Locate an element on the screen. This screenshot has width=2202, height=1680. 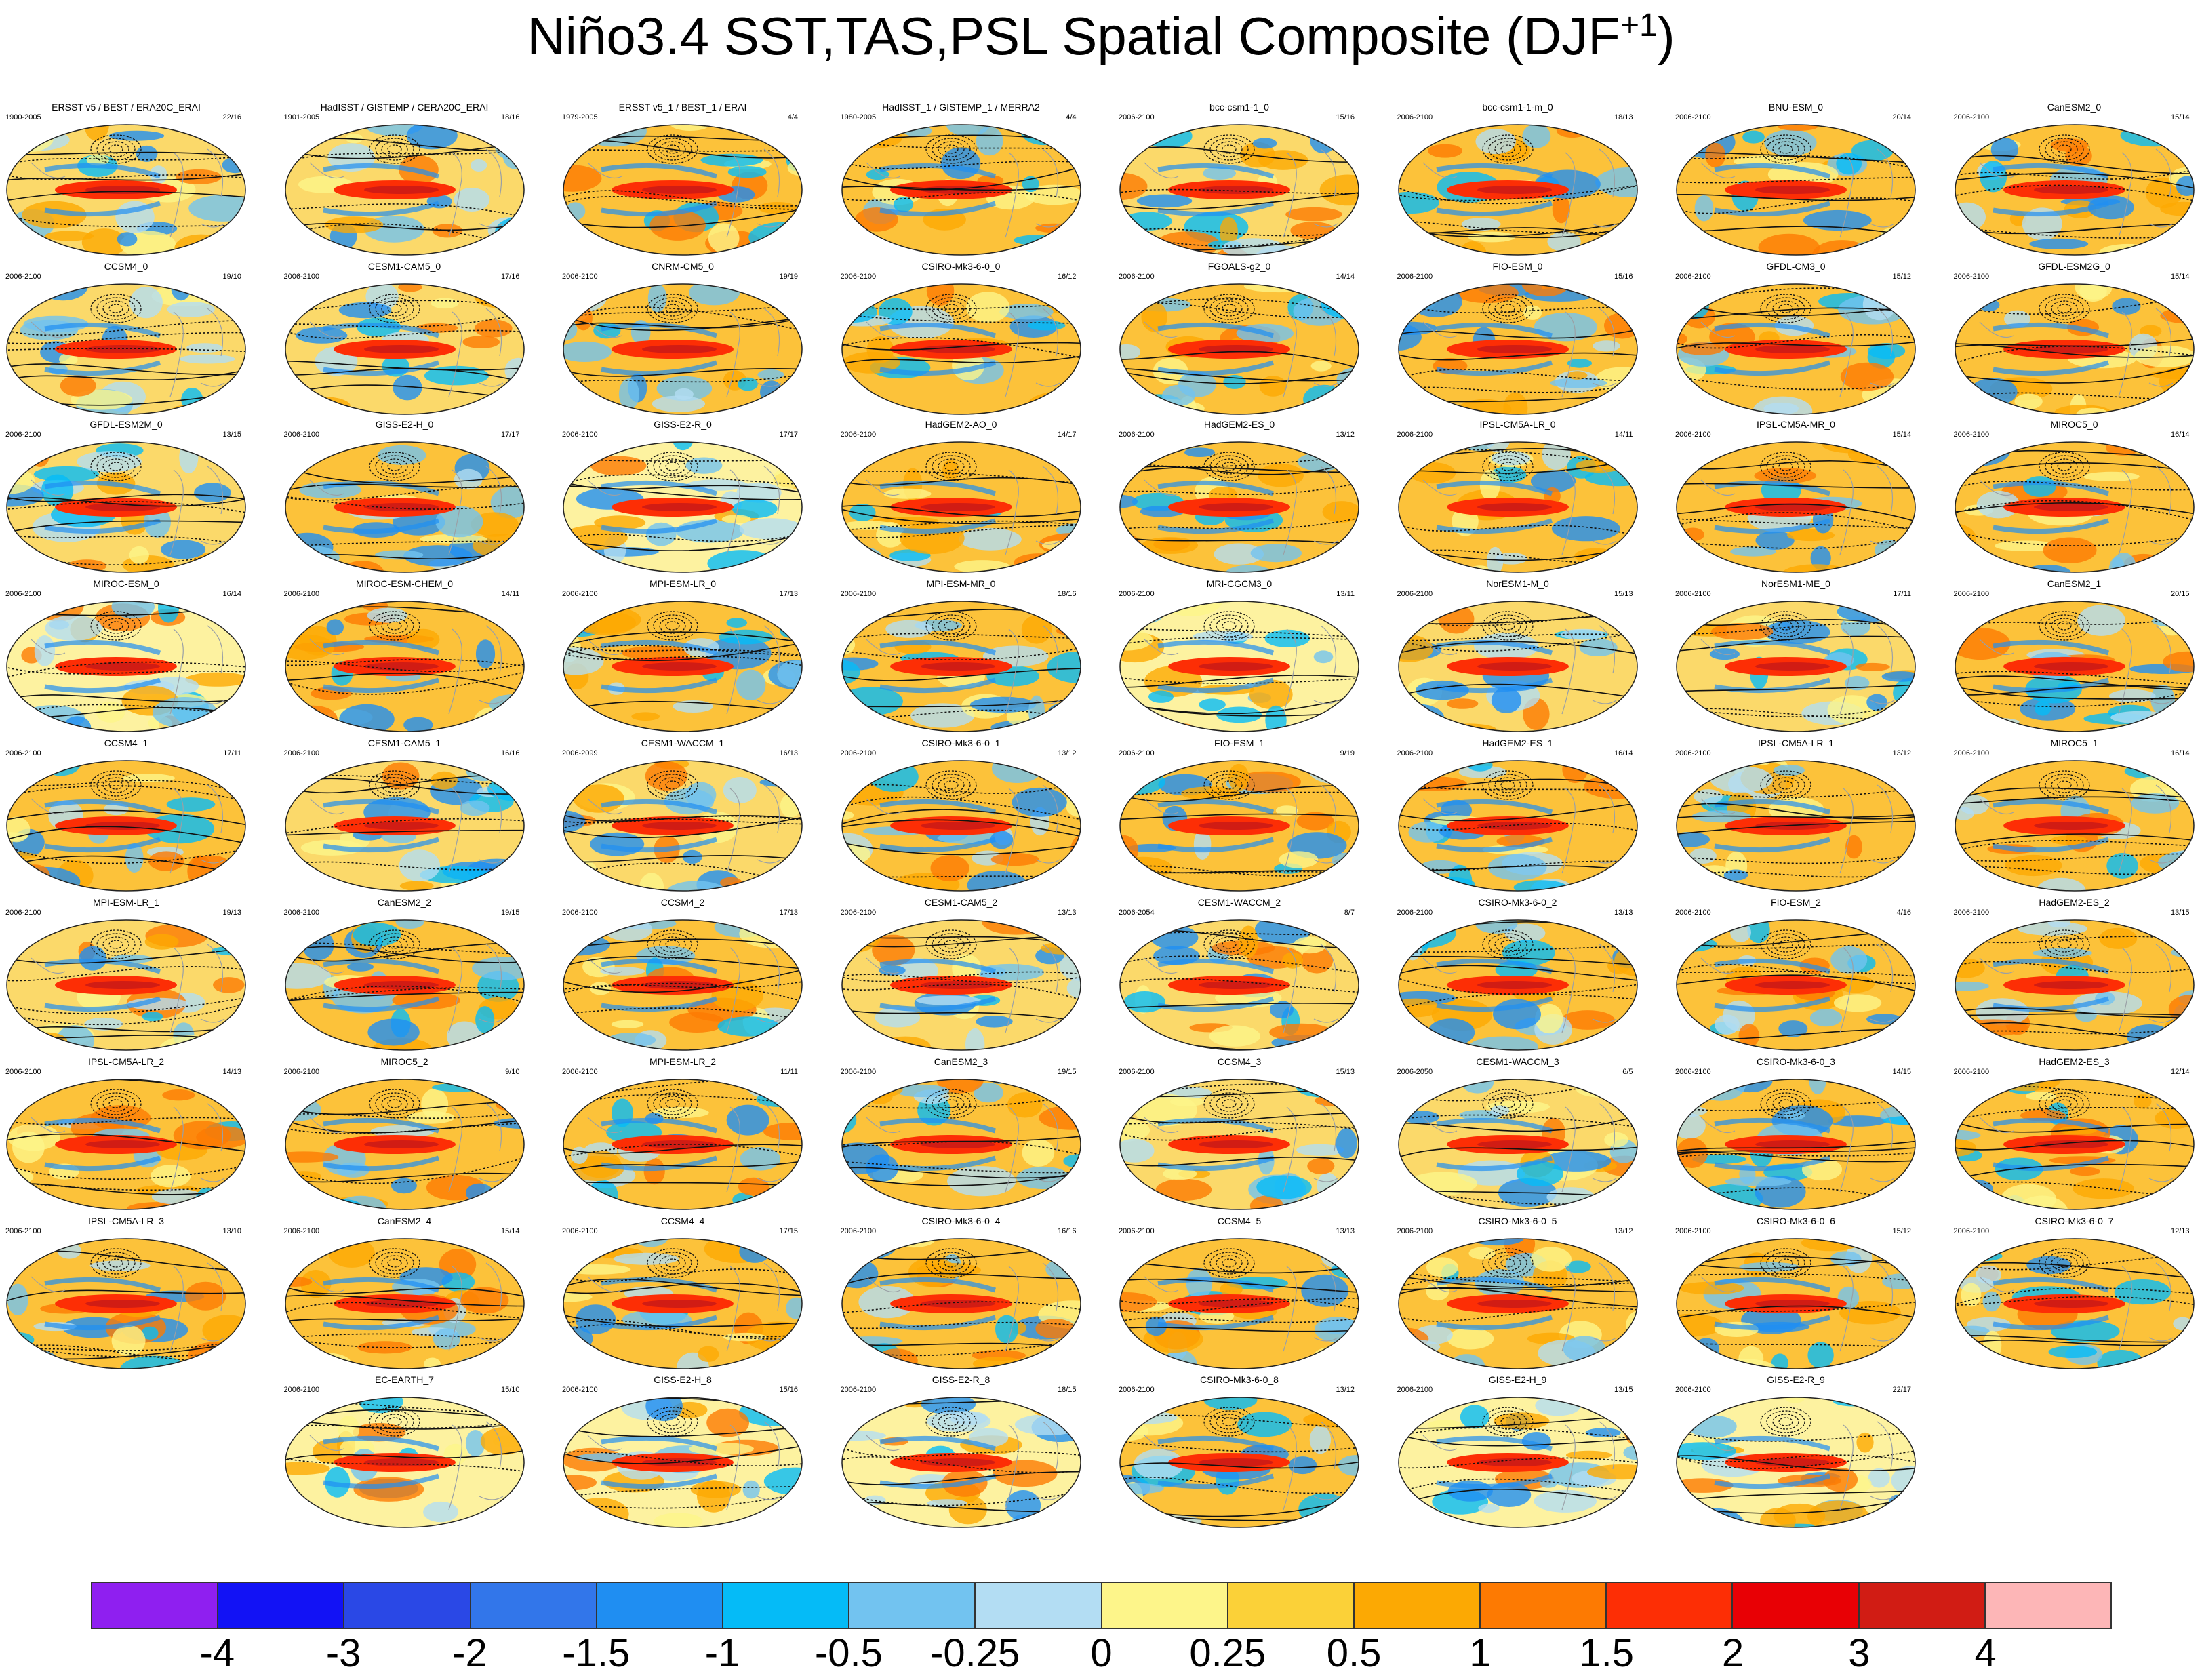
panel-event-count: 18/15 is located at coordinates (1067, 1390).